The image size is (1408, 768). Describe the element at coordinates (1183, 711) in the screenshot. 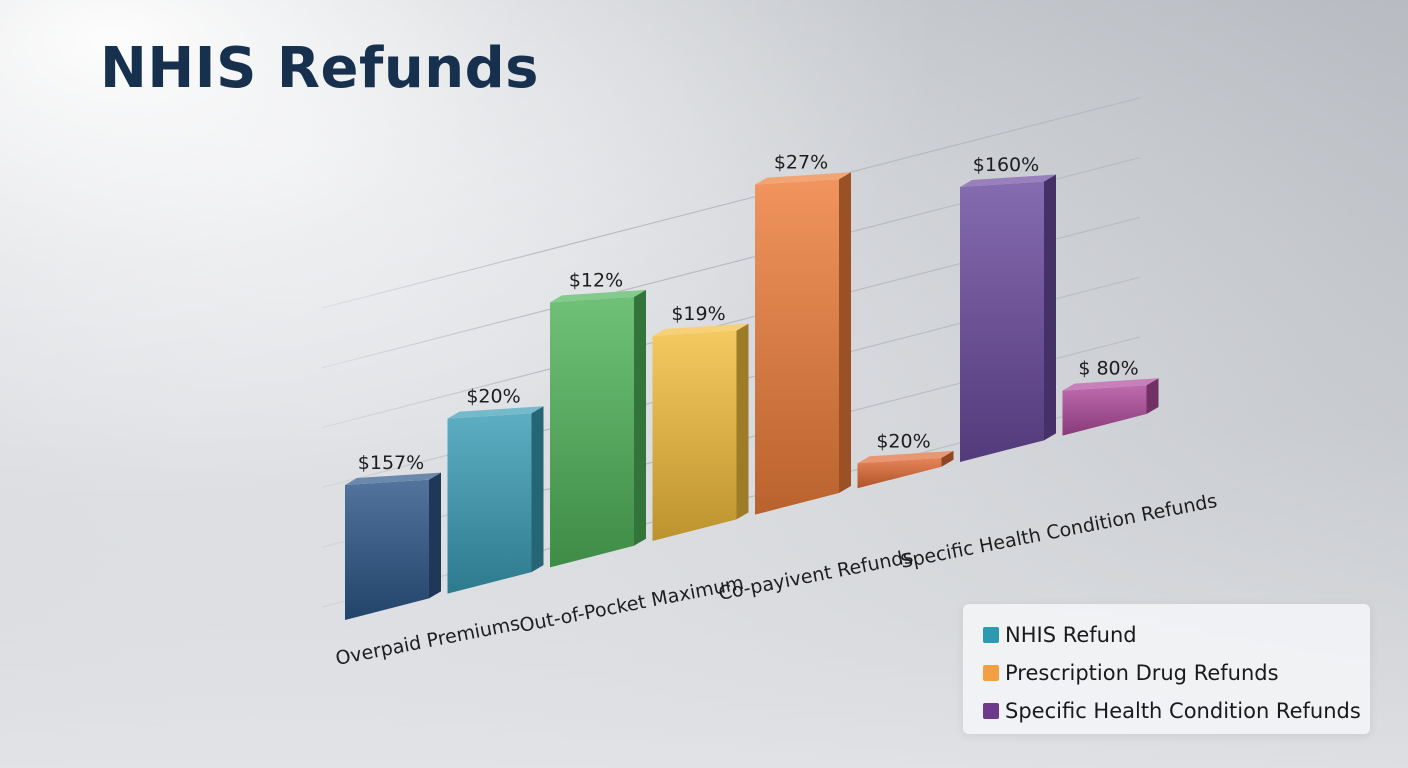

I see `legend-label: Specific Health Condition Refunds` at that location.